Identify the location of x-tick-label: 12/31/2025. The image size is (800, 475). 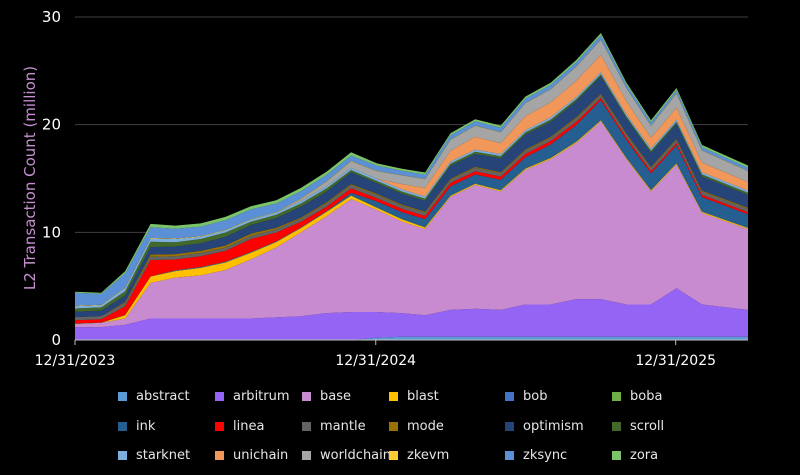
(675, 361).